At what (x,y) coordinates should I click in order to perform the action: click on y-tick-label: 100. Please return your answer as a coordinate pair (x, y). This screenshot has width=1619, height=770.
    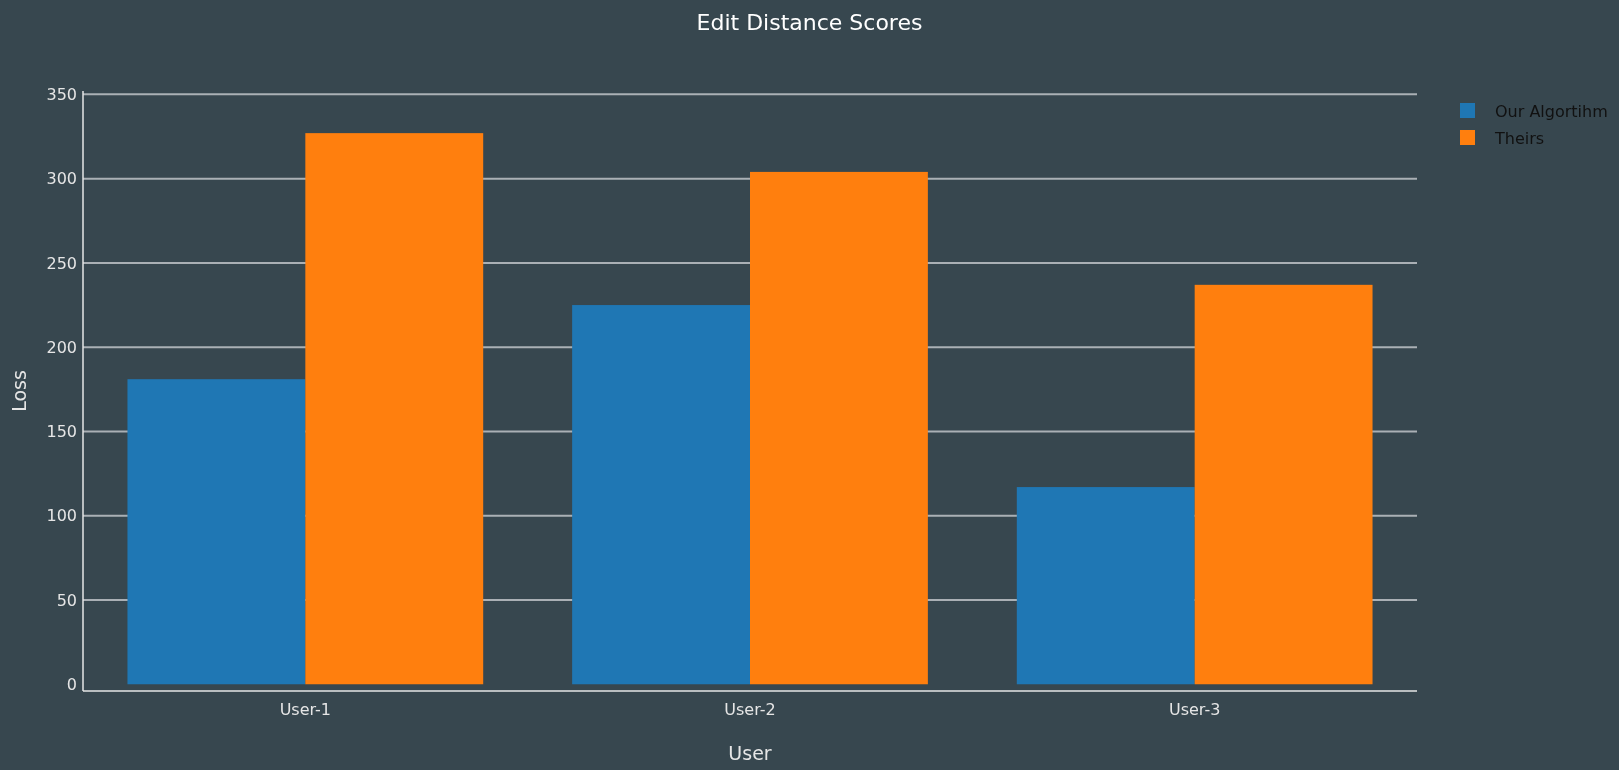
    Looking at the image, I should click on (61, 516).